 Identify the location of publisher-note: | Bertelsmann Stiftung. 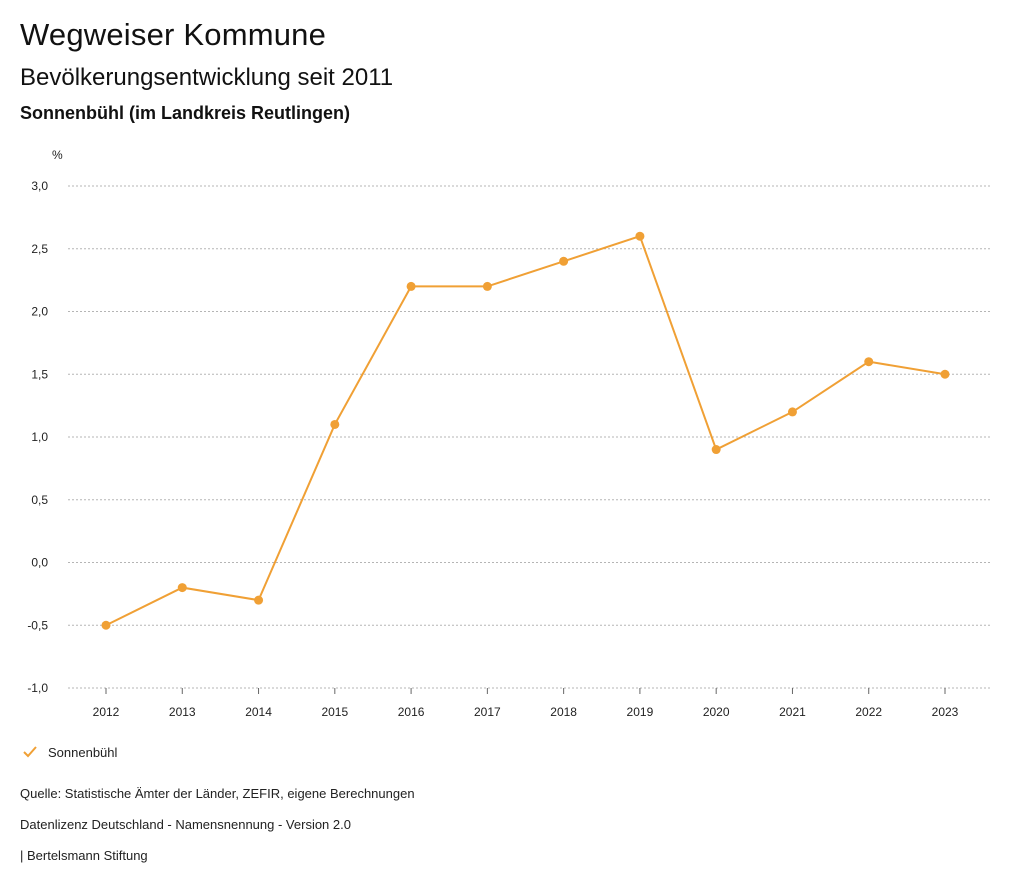
(84, 855).